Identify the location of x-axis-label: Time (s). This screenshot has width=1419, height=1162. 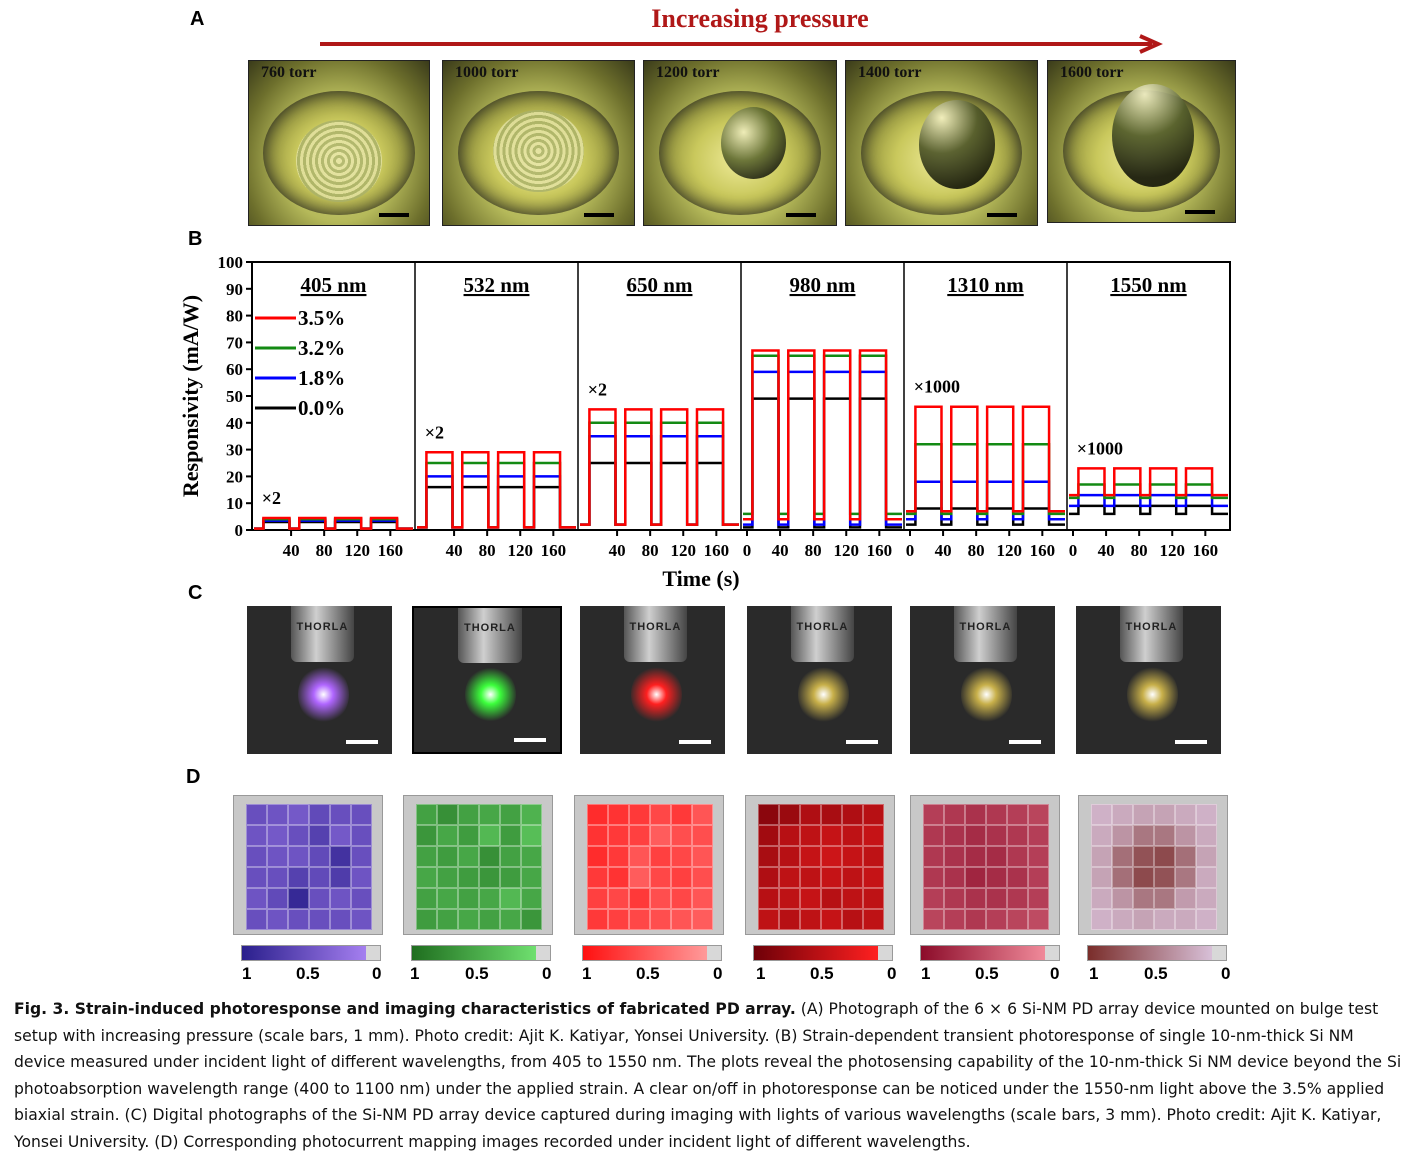
(700, 578).